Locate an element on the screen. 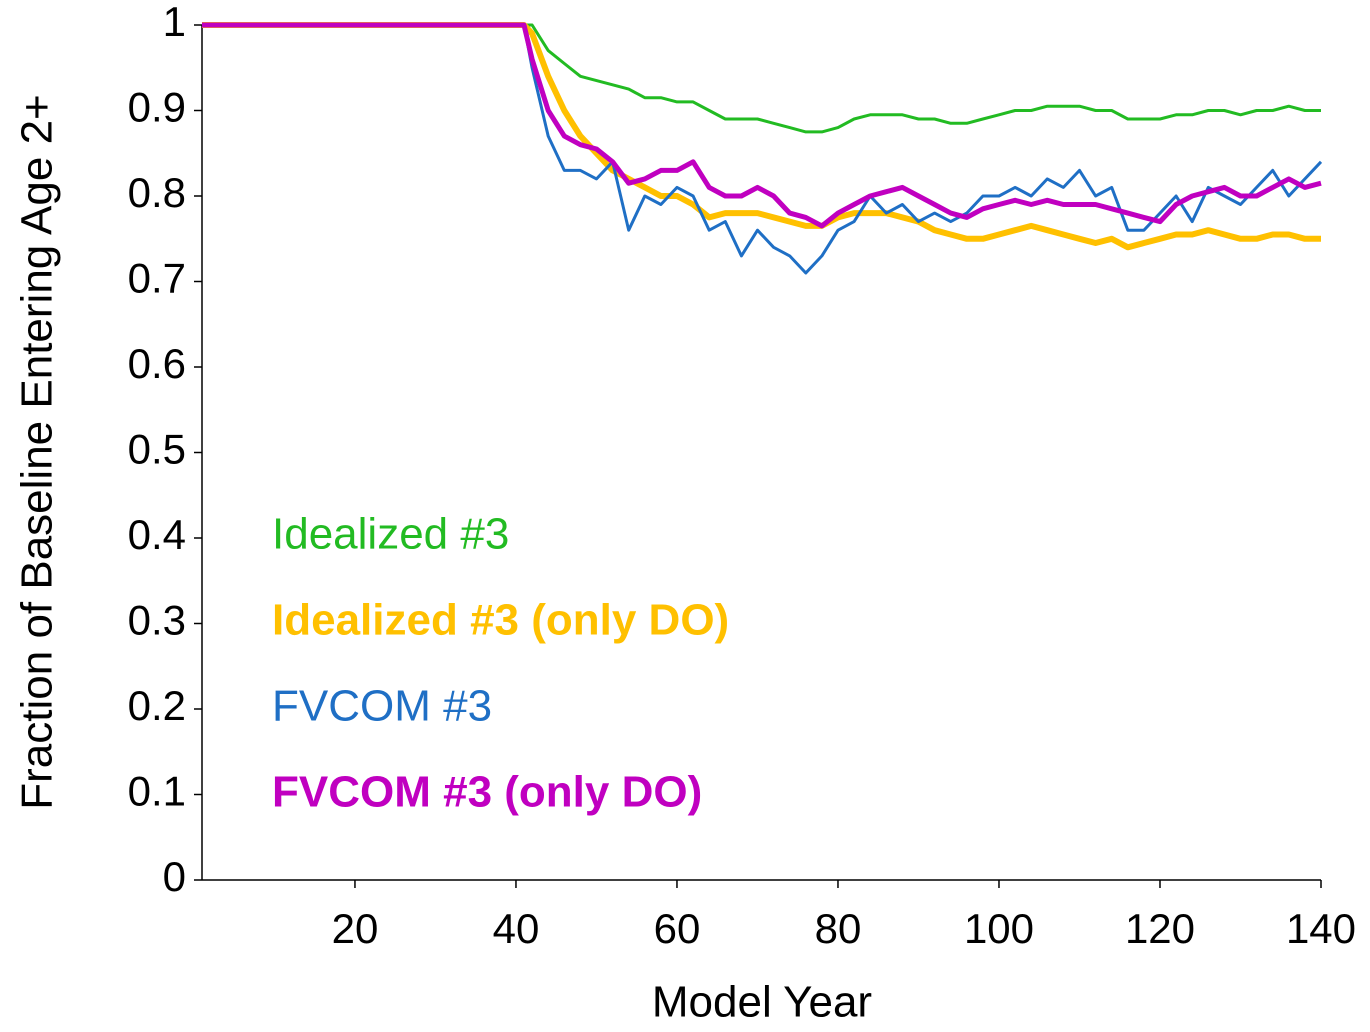  y-tick-label: 0.3 is located at coordinates (157, 620).